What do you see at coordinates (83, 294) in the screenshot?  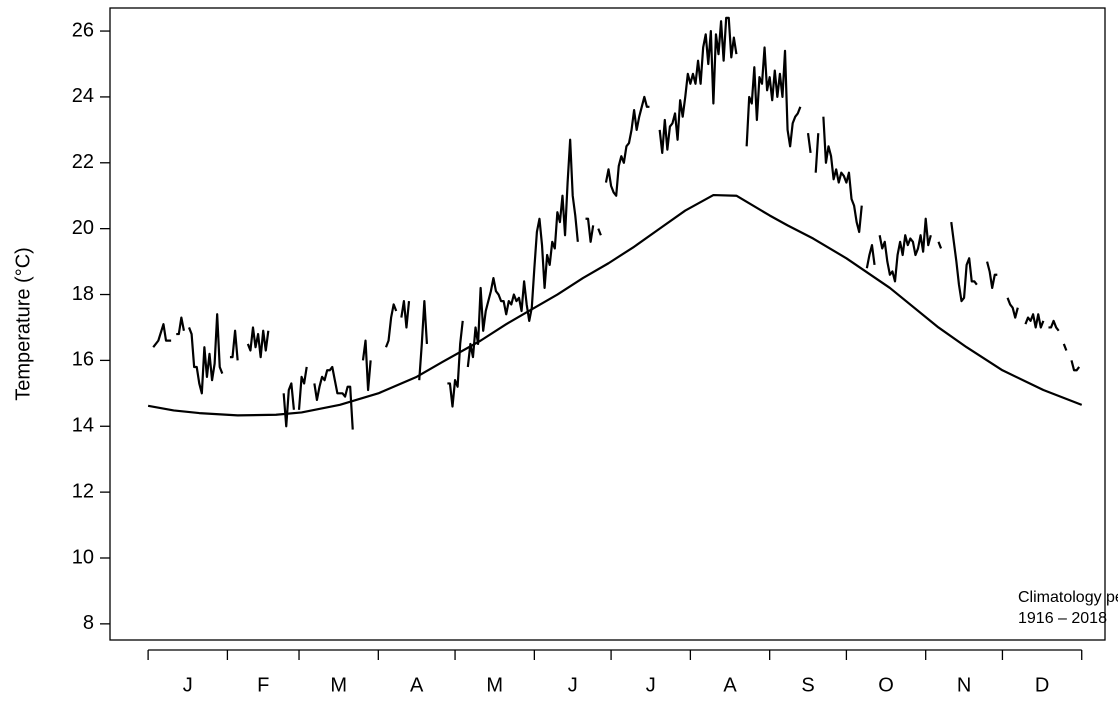 I see `y-tick-label: 18` at bounding box center [83, 294].